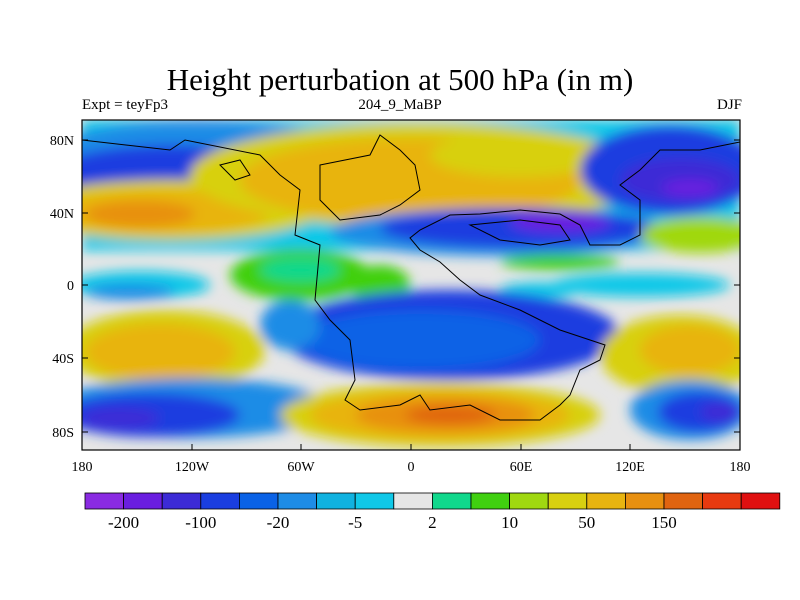 The height and width of the screenshot is (600, 800). Describe the element at coordinates (125, 105) in the screenshot. I see `experiment-label: Expt = teyFp3` at that location.